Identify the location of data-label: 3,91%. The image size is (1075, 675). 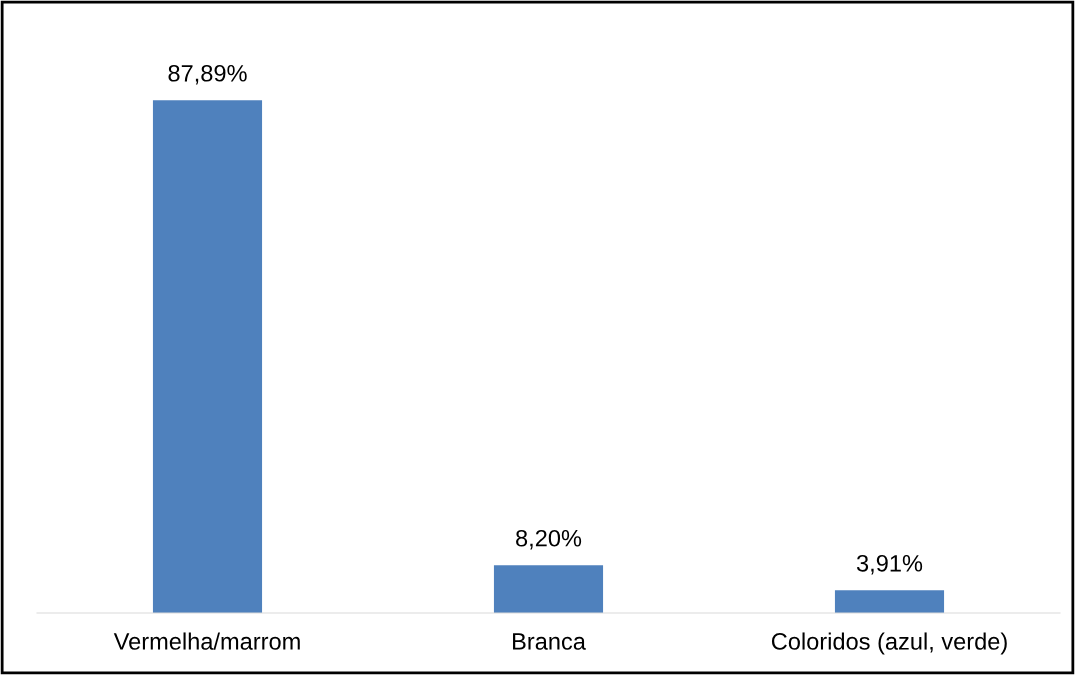
(889, 564).